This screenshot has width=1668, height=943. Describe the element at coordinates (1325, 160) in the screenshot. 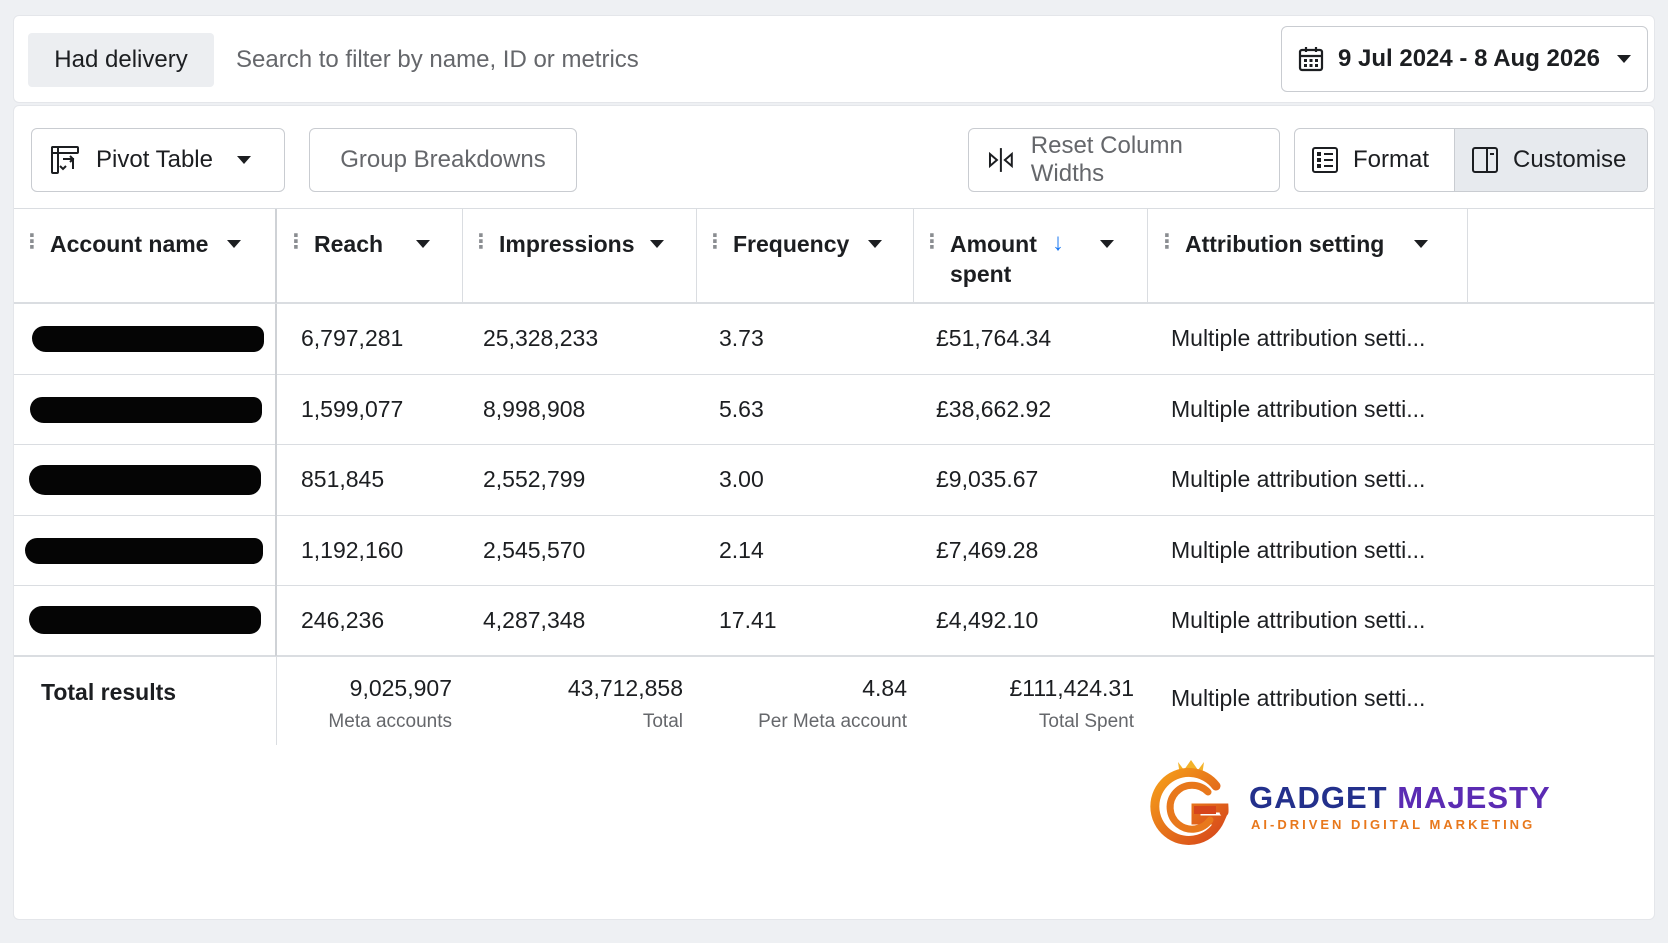

I see `format-icon` at that location.